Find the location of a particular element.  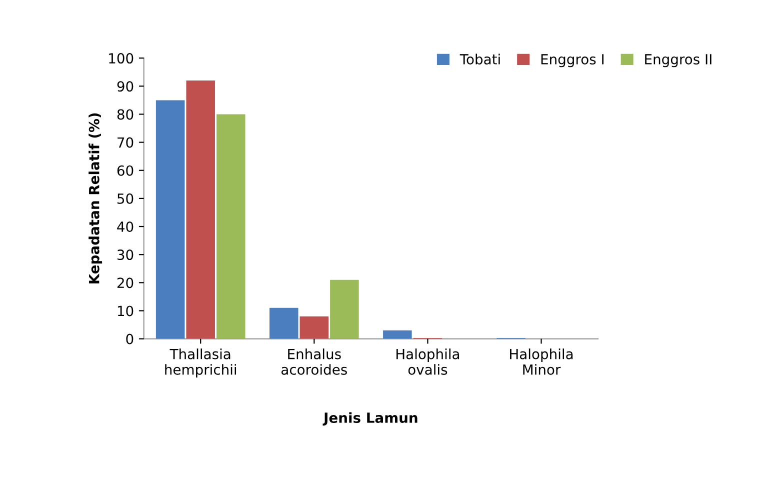

y-tick-label: 100 is located at coordinates (121, 58).